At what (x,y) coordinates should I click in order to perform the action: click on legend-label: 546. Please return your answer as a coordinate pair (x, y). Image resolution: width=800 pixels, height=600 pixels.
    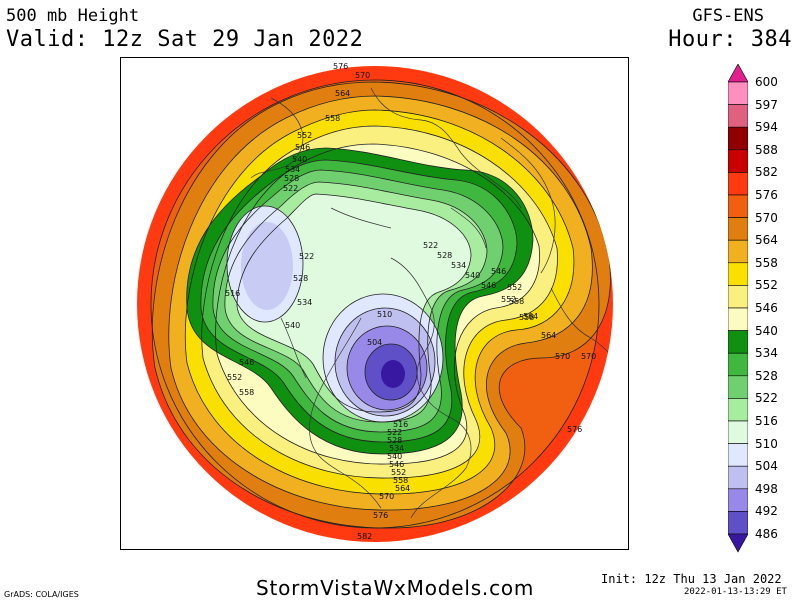
    Looking at the image, I should click on (766, 308).